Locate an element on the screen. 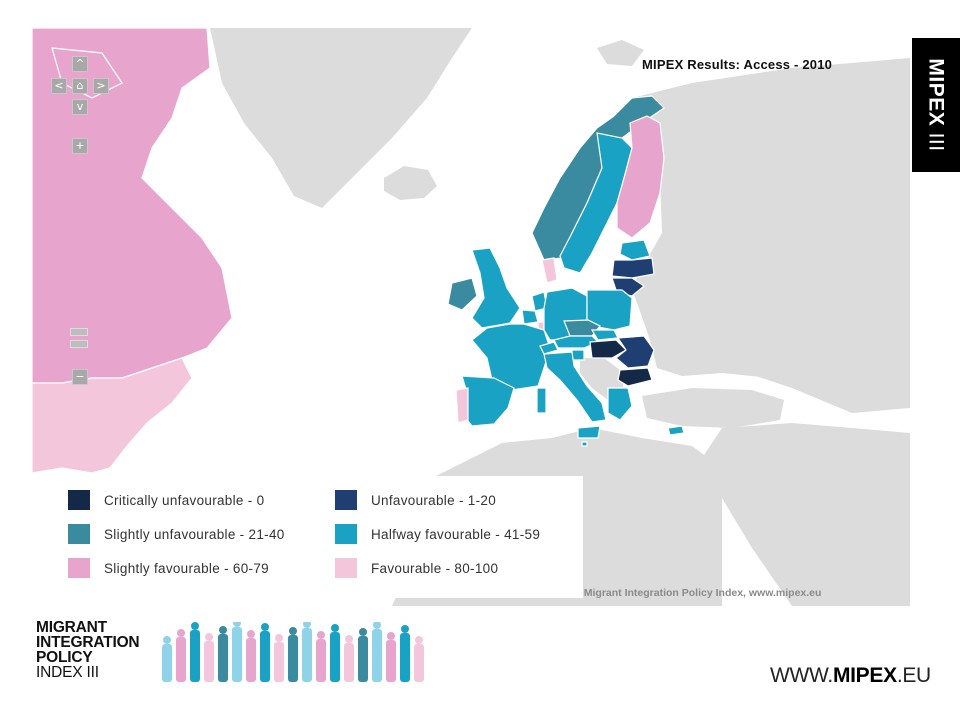 The image size is (960, 720). pan-right-button: > is located at coordinates (101, 86).